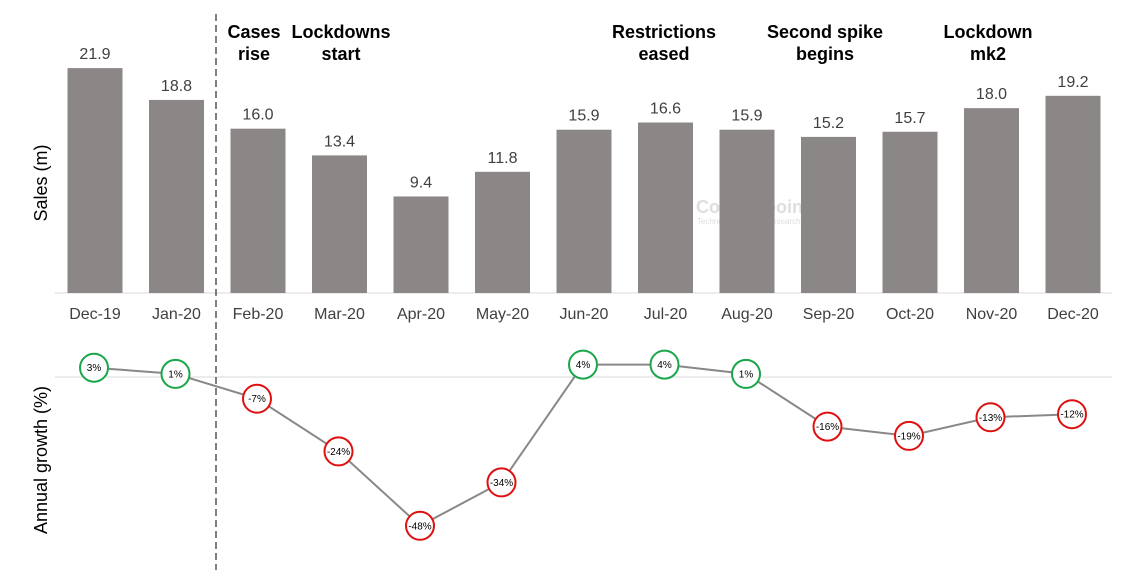 This screenshot has width=1124, height=578. I want to click on x-tick-jun-20: Jun-20, so click(584, 314).